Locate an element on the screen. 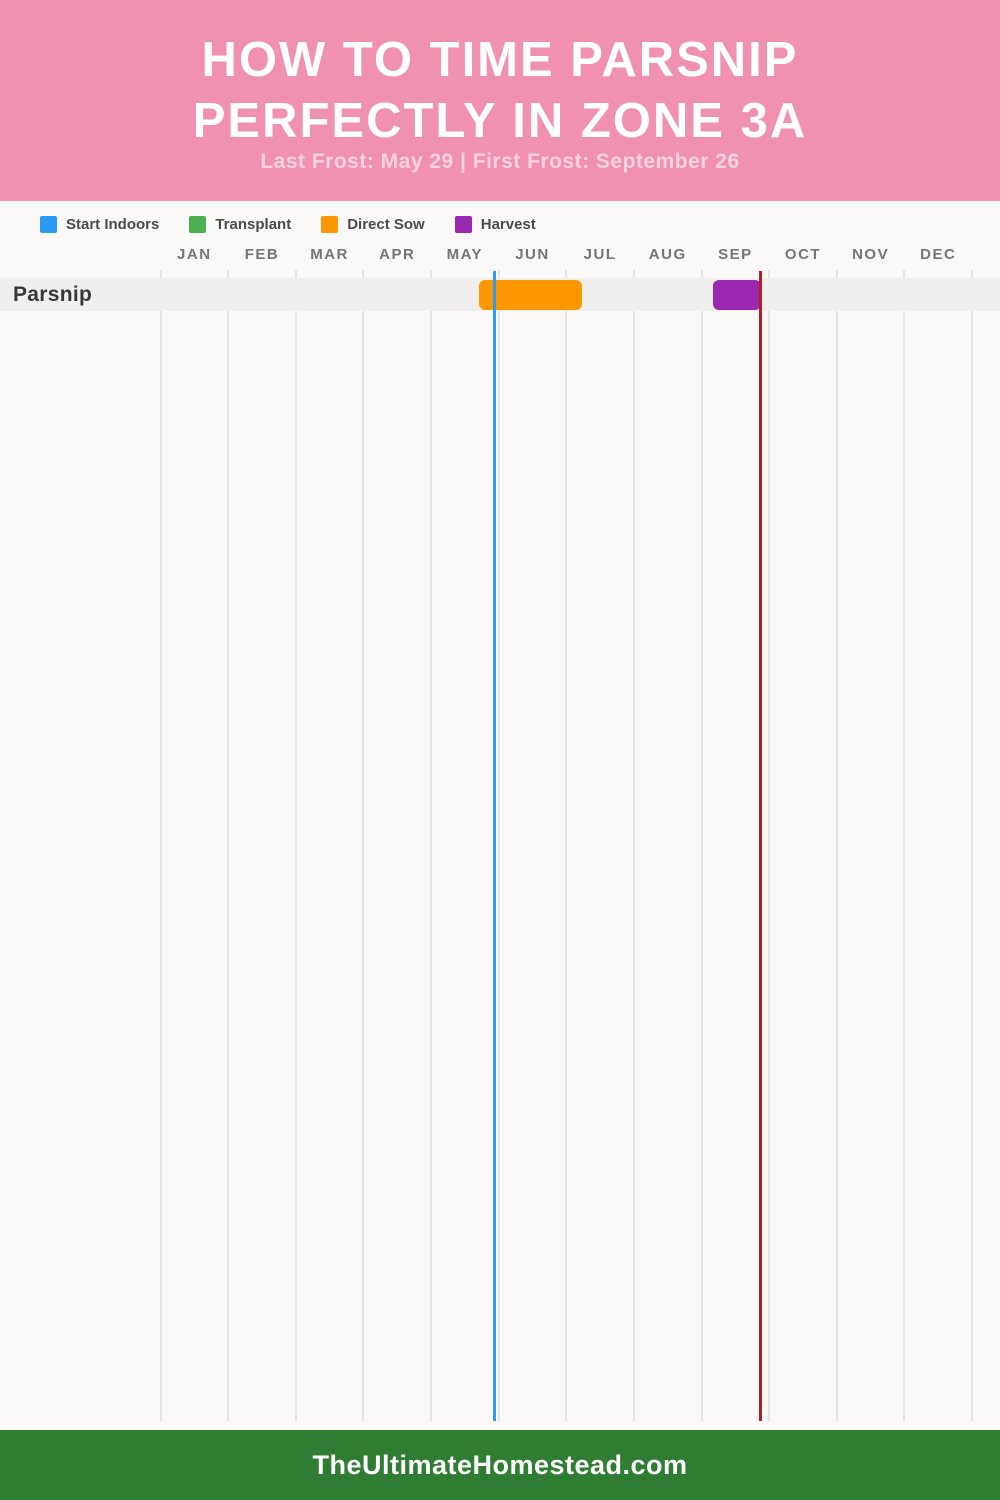 The image size is (1000, 1500). legend: Start Indoors Transplant Direct Sow Harvest is located at coordinates (288, 224).